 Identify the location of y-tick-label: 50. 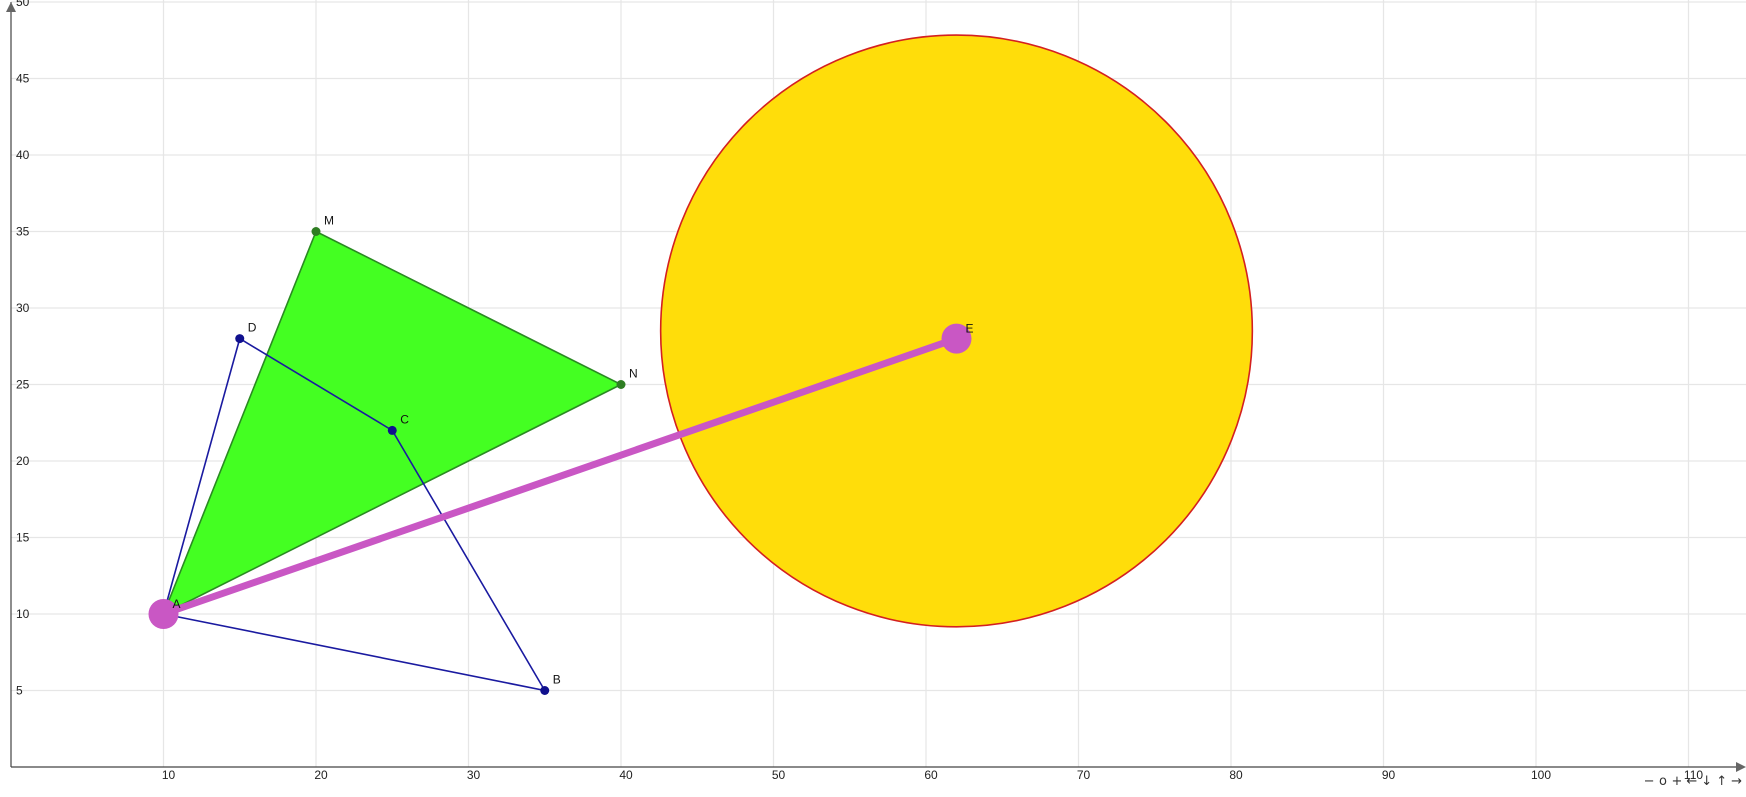
(23, 4).